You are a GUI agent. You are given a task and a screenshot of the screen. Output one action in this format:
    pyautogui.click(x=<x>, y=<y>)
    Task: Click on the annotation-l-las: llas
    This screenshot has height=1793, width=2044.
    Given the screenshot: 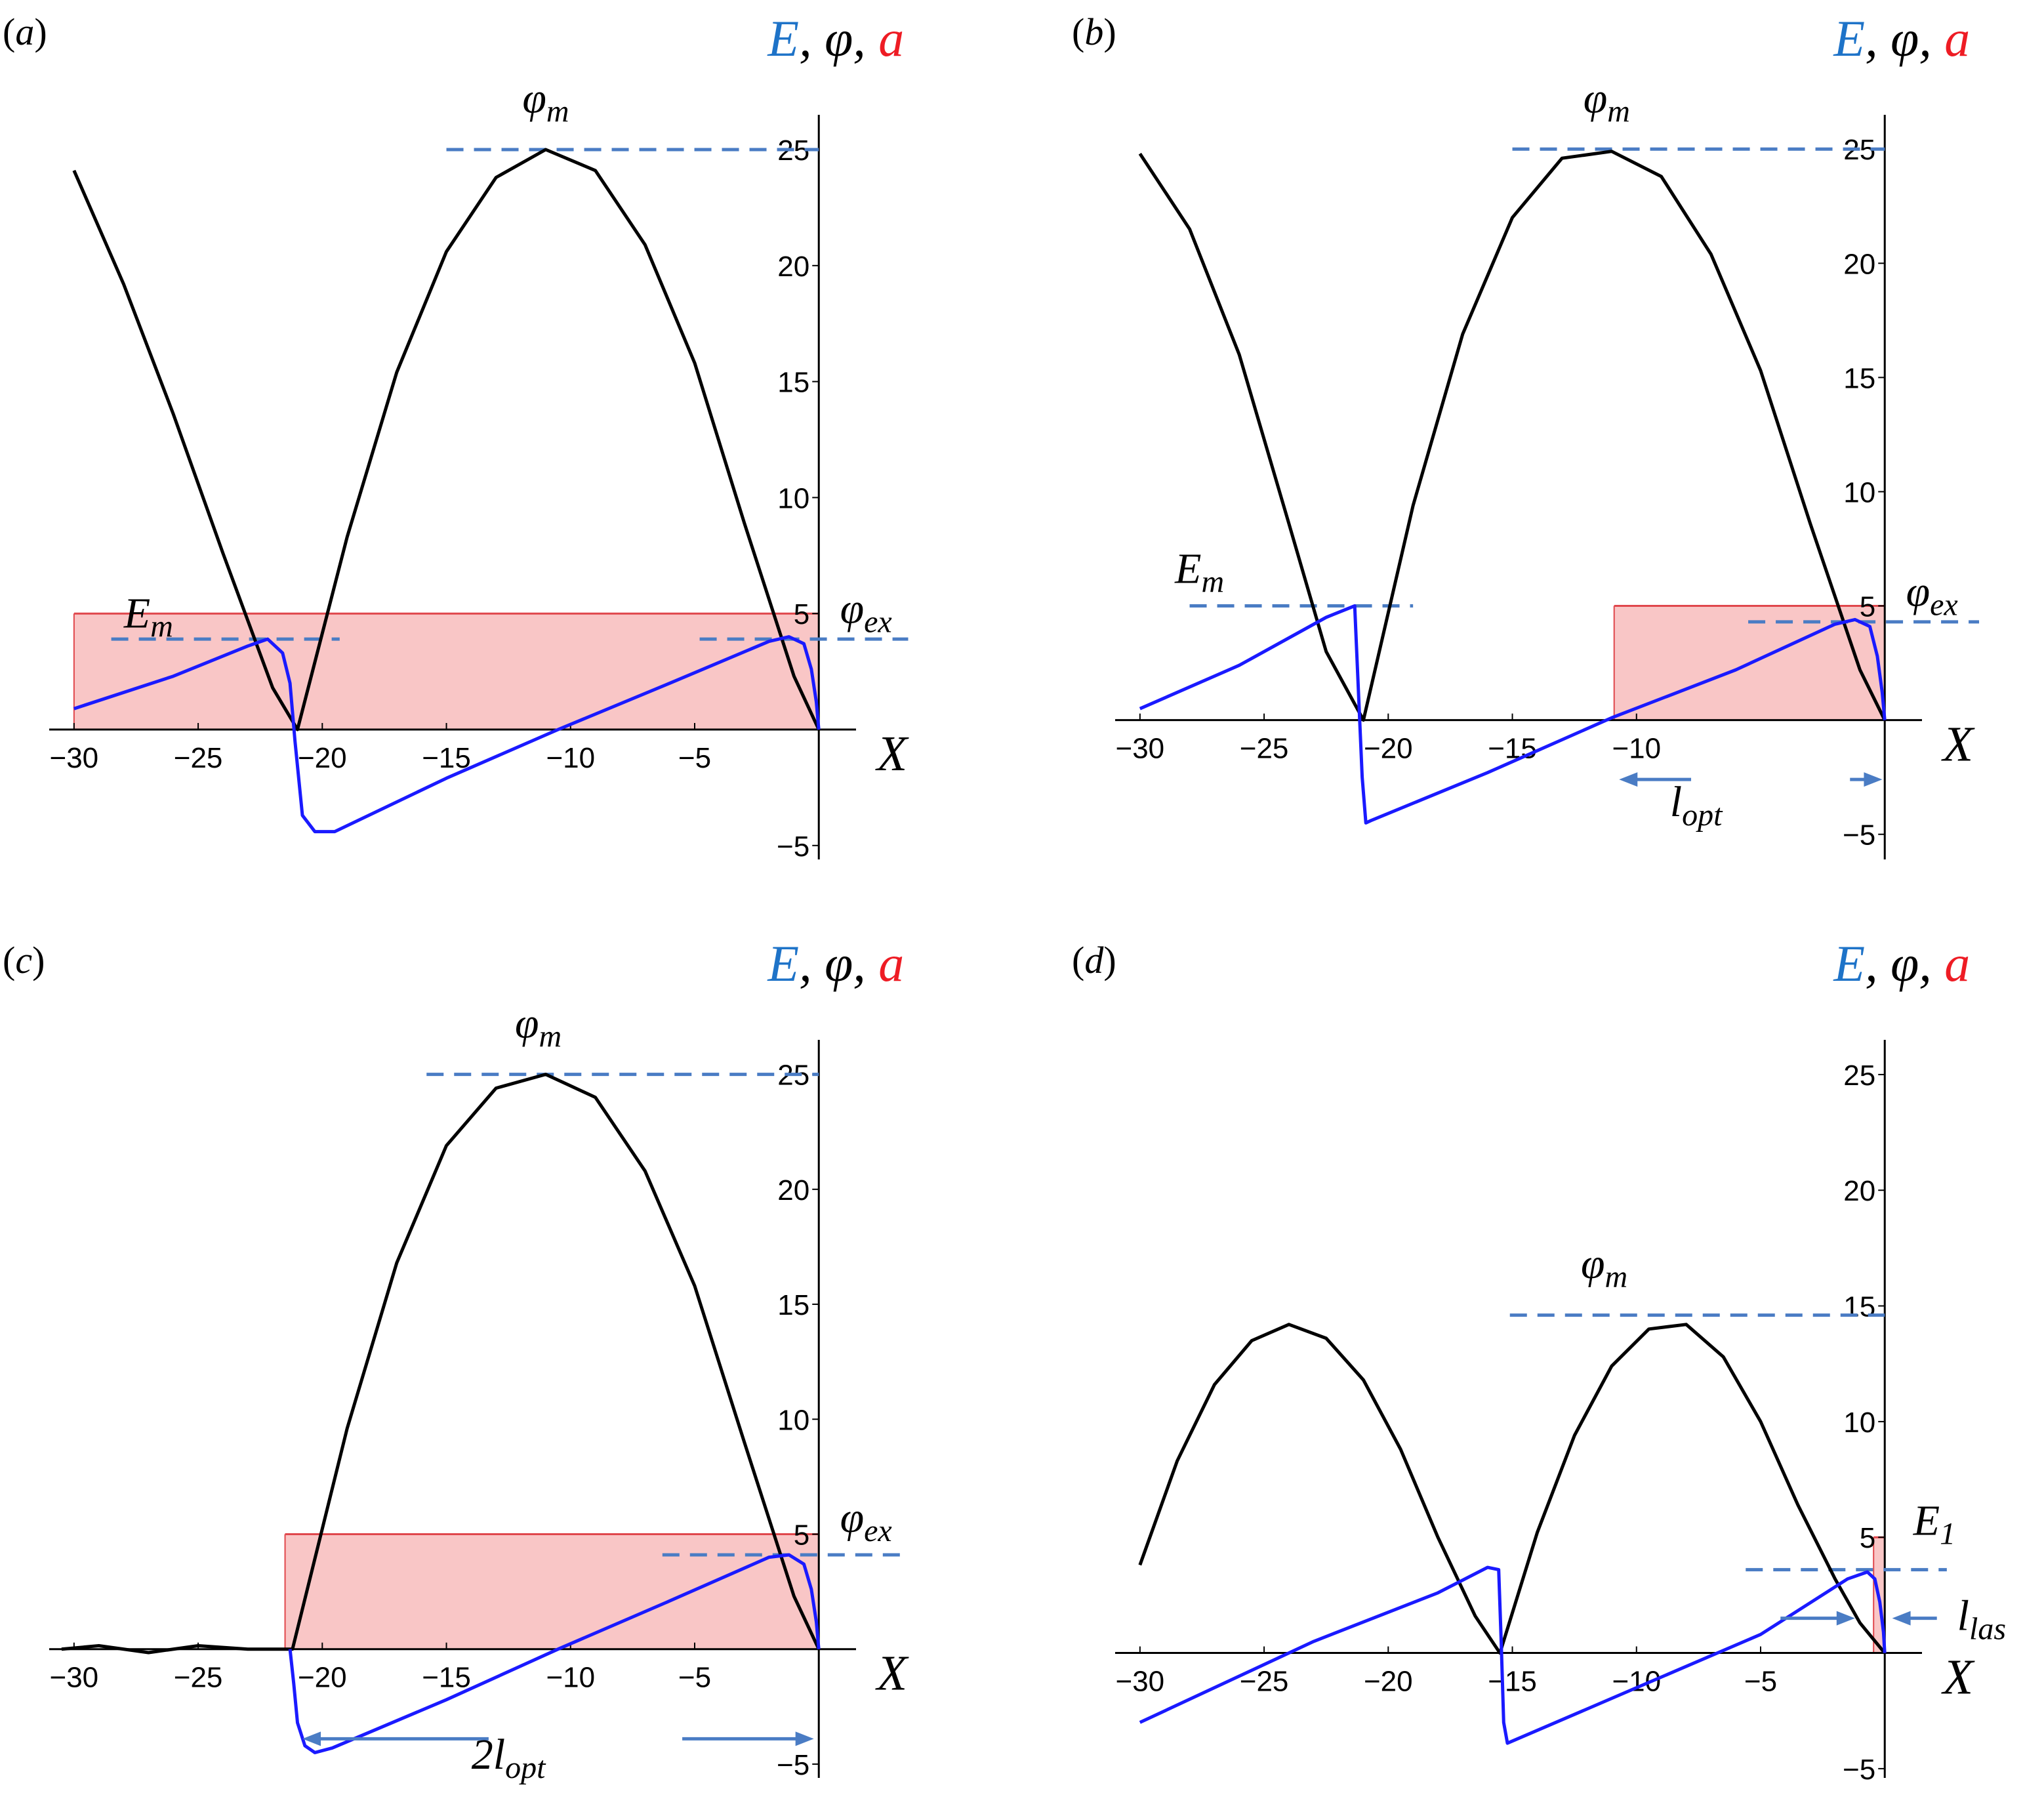 What is the action you would take?
    pyautogui.click(x=1981, y=1619)
    